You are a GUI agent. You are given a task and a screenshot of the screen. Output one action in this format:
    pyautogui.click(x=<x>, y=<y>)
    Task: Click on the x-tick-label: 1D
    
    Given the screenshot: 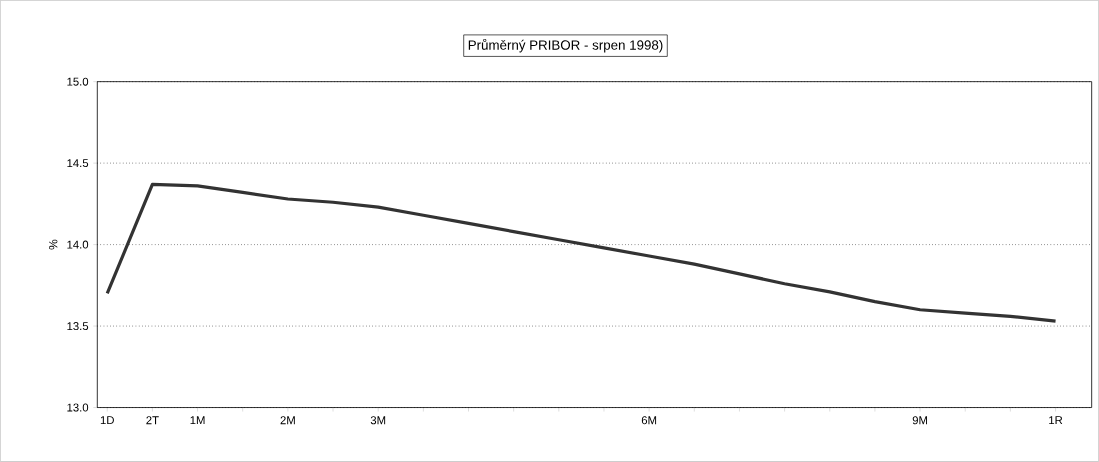 What is the action you would take?
    pyautogui.click(x=107, y=420)
    